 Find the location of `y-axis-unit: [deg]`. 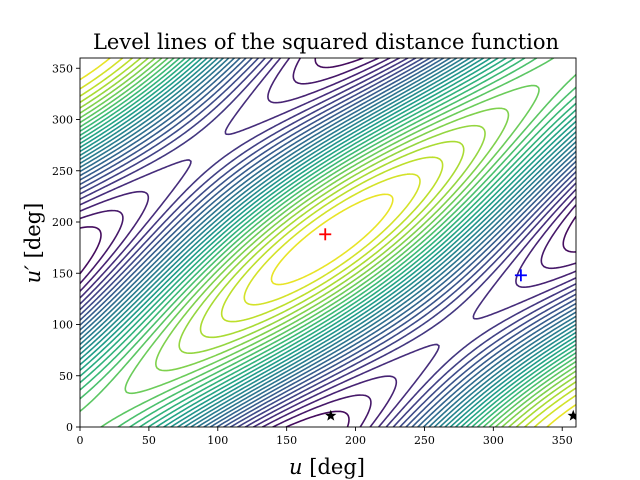

y-axis-unit: [deg] is located at coordinates (33, 231).